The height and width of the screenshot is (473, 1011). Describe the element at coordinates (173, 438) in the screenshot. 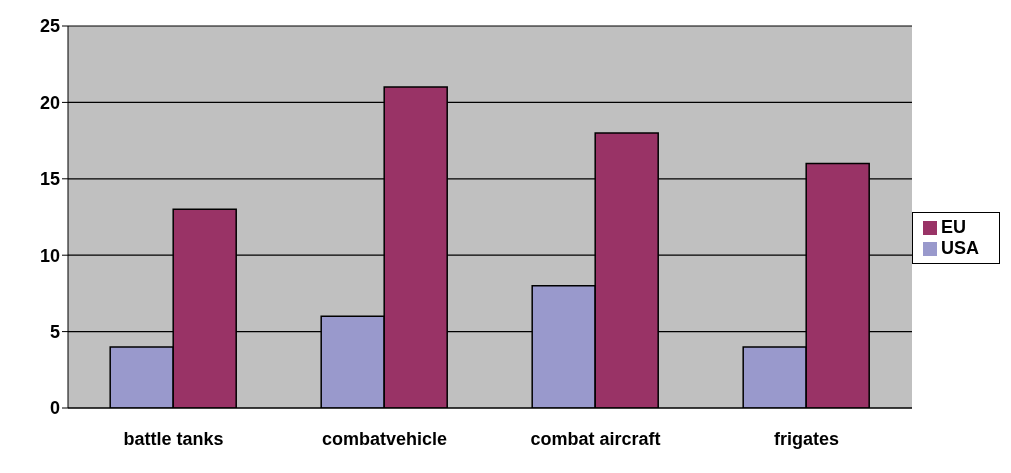

I see `x-tick-label: battle tanks` at that location.